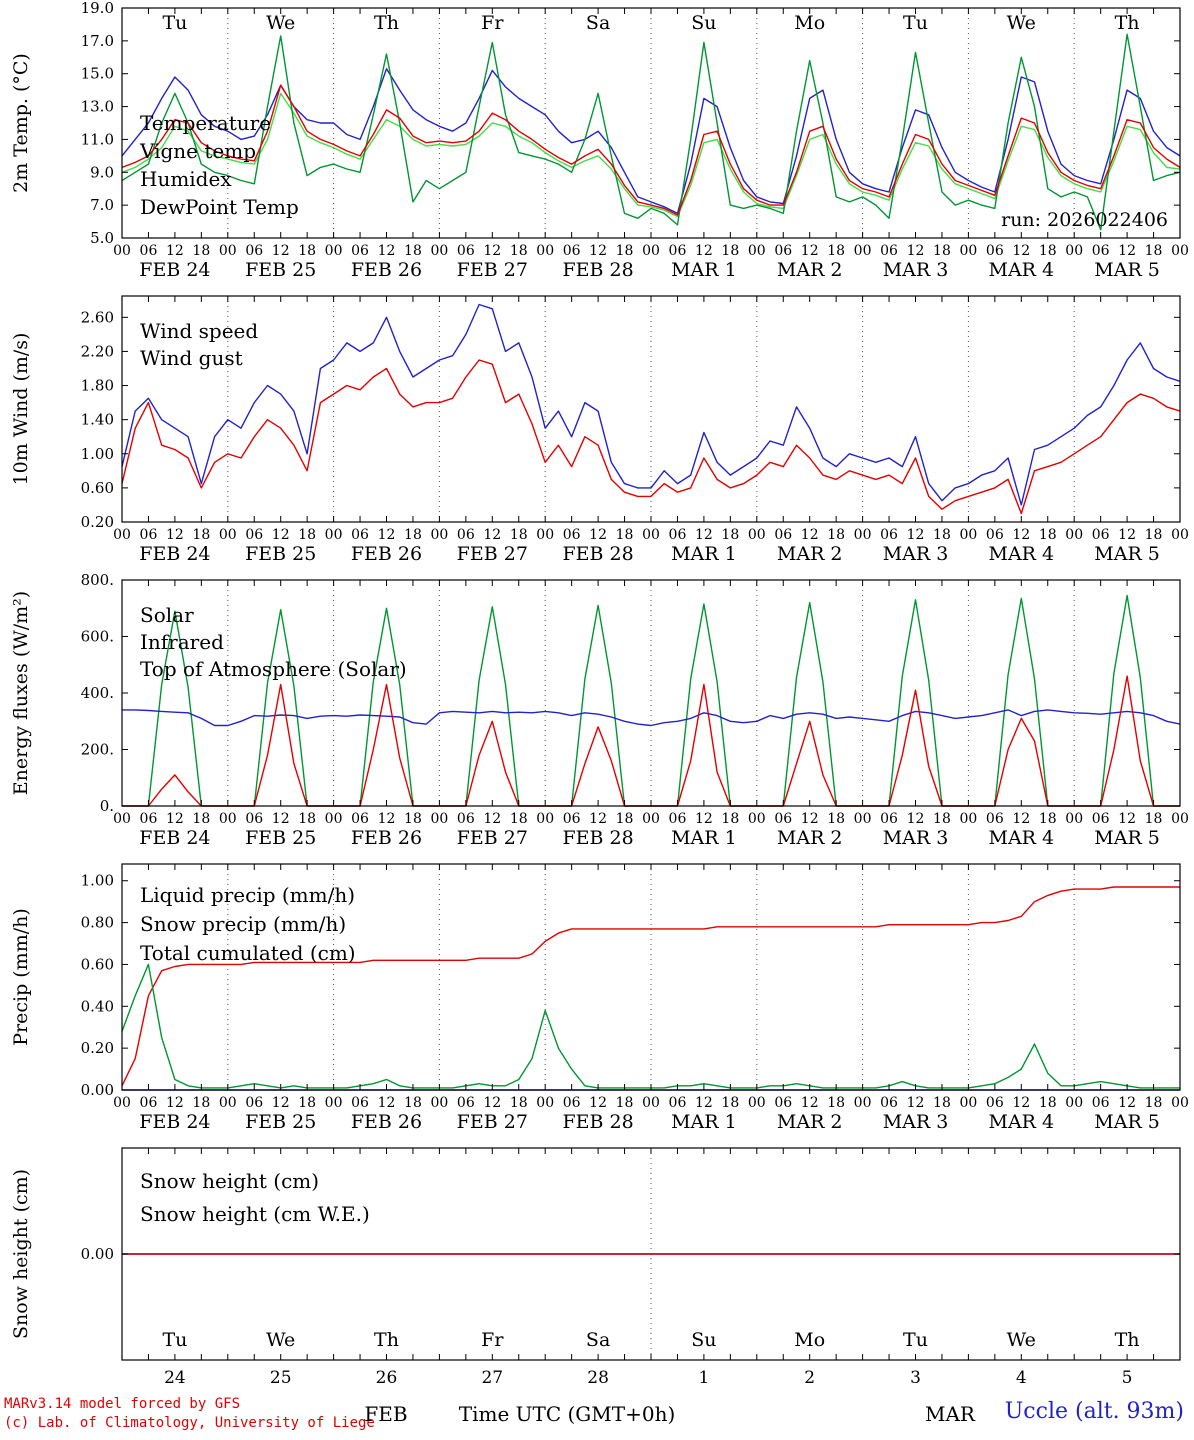 Image resolution: width=1194 pixels, height=1440 pixels. I want to click on y-tick-label: 600., so click(97, 637).